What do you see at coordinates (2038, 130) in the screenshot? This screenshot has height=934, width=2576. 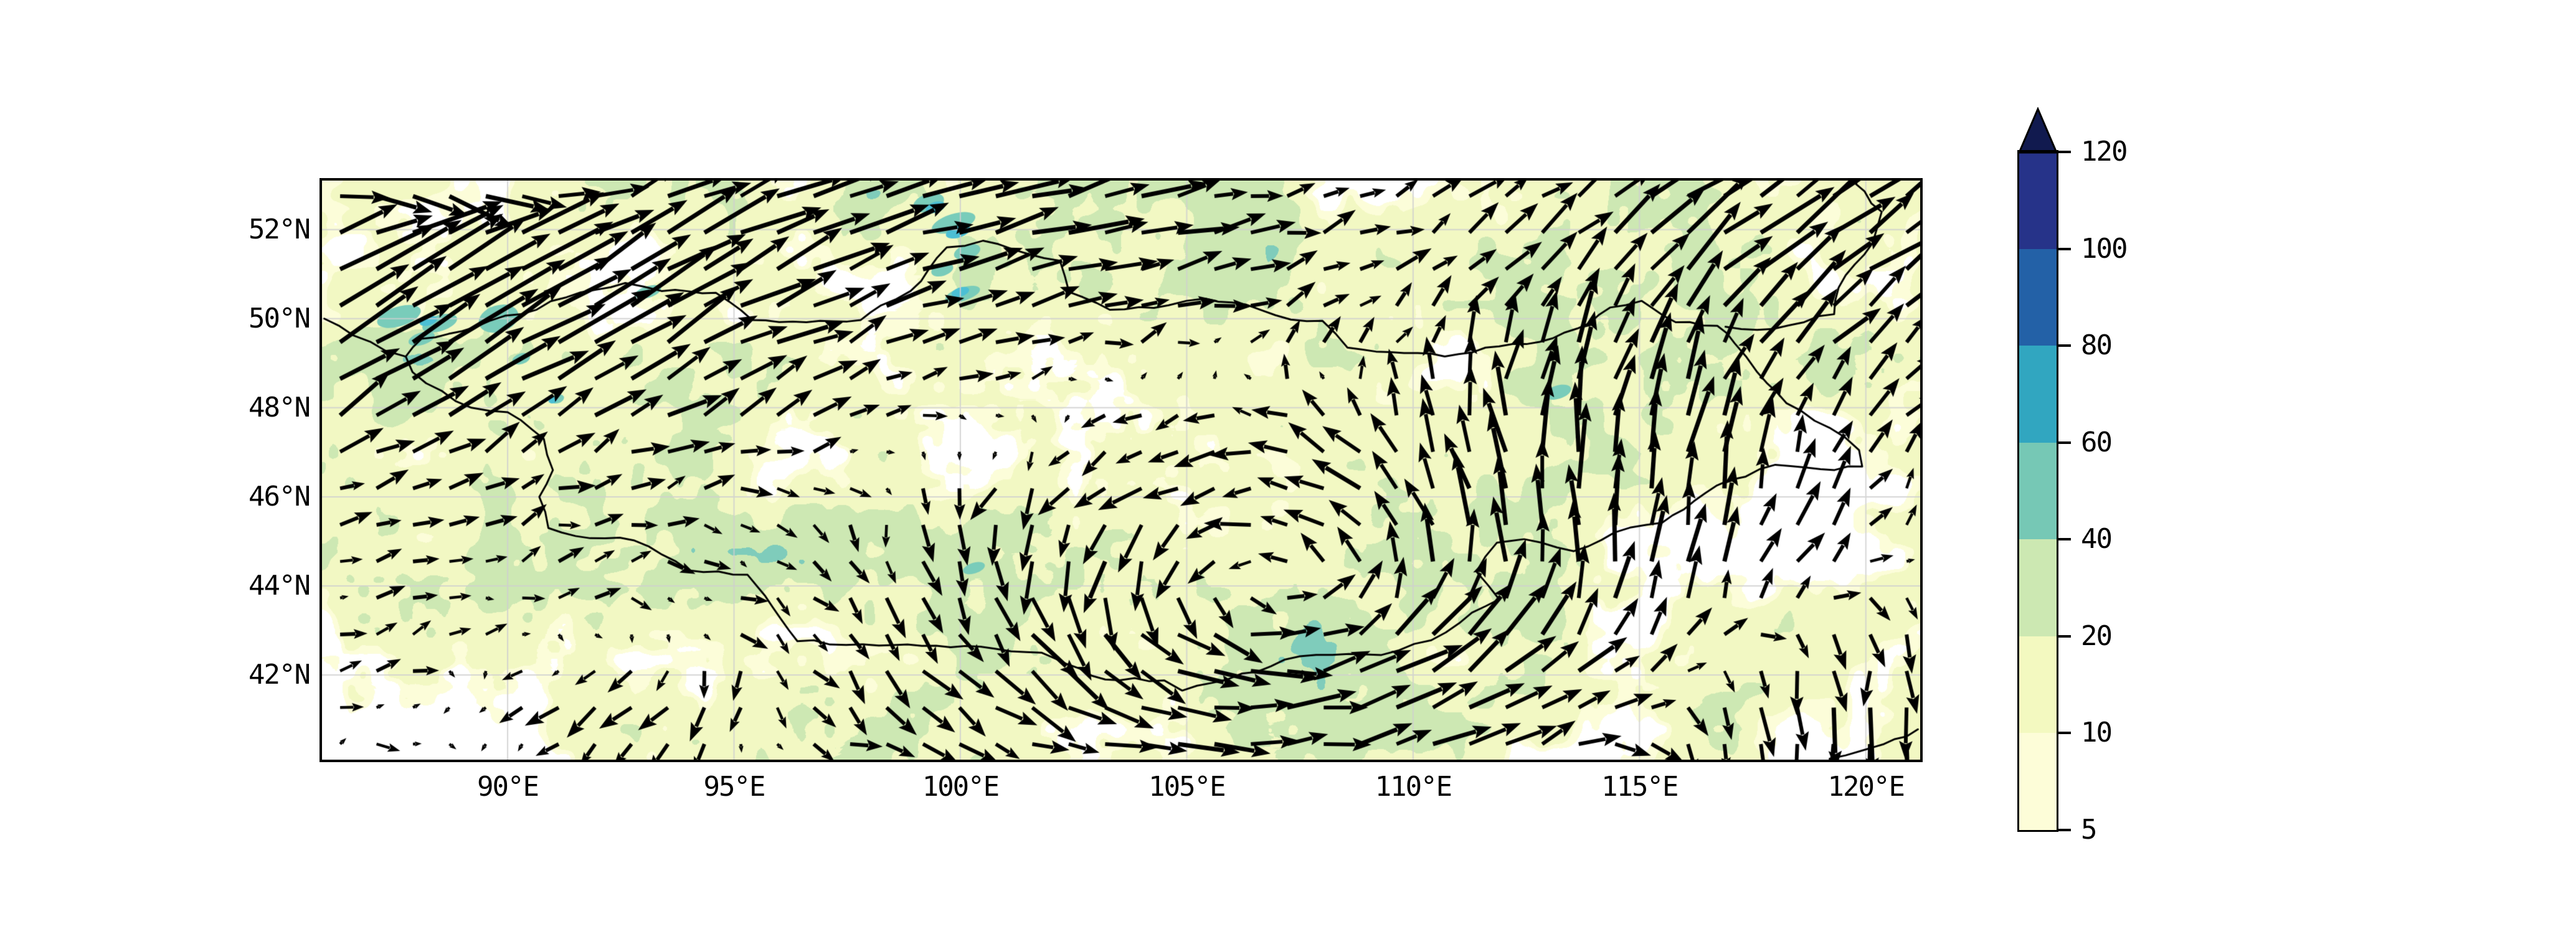 I see `colorbar-extend-max-triangle` at bounding box center [2038, 130].